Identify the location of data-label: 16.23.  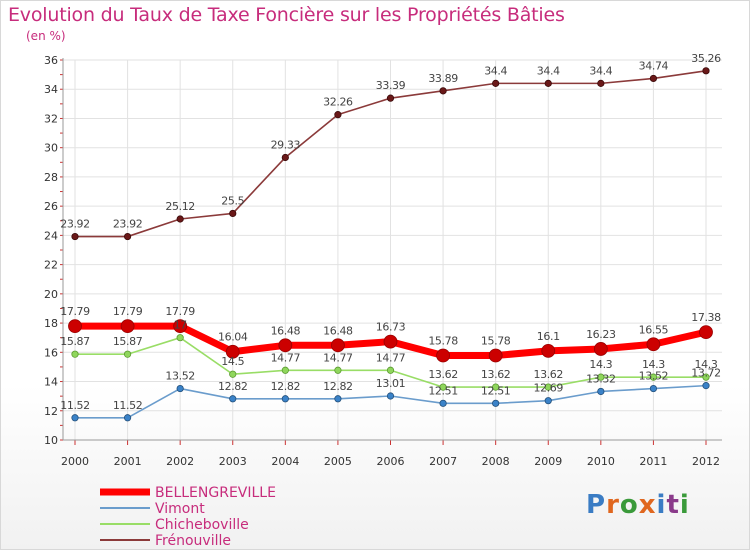
(601, 334).